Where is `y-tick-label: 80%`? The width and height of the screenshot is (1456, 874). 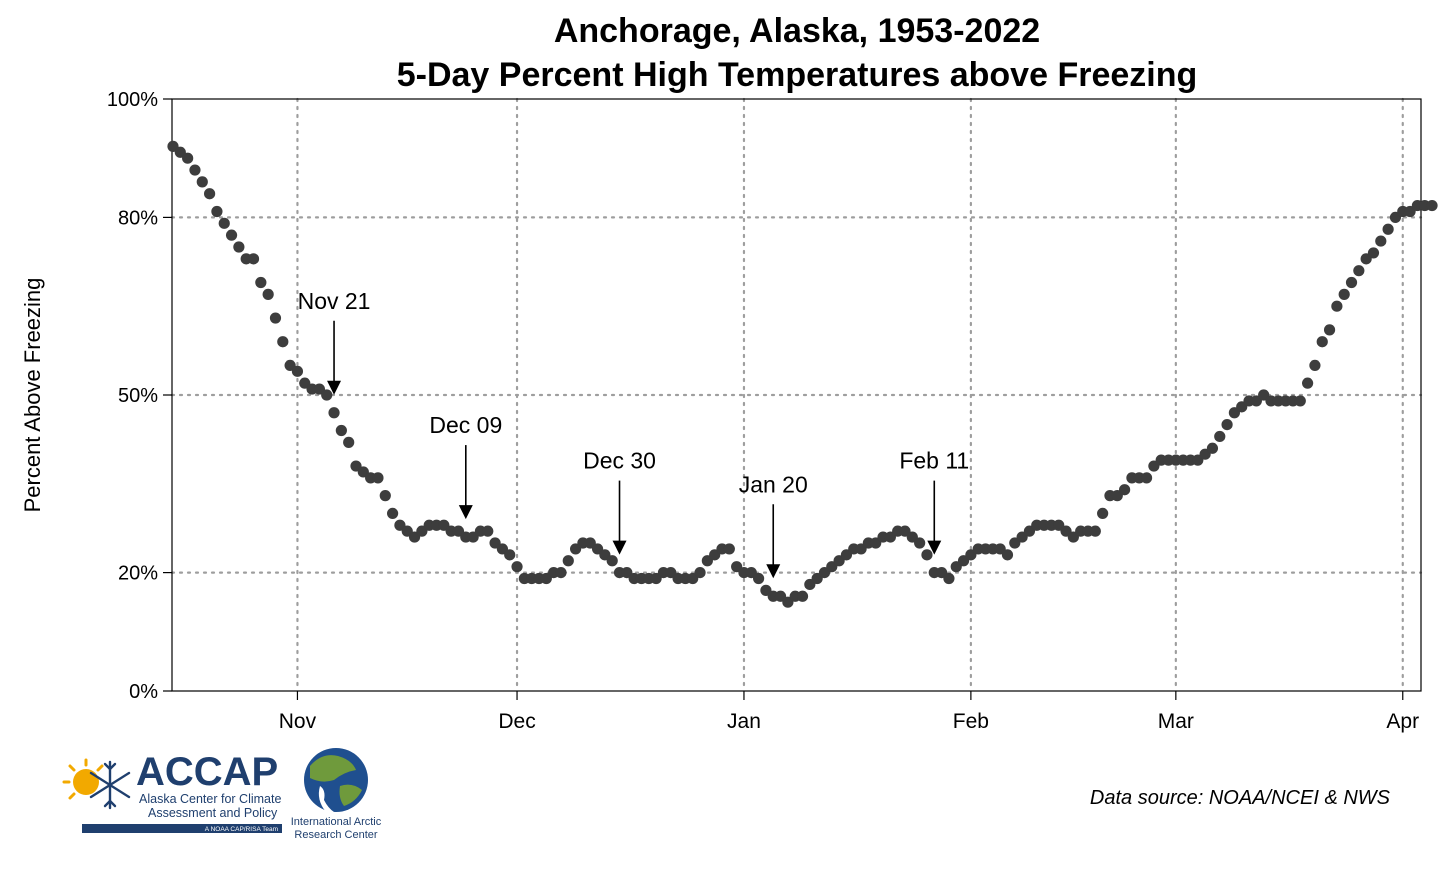 y-tick-label: 80% is located at coordinates (138, 218).